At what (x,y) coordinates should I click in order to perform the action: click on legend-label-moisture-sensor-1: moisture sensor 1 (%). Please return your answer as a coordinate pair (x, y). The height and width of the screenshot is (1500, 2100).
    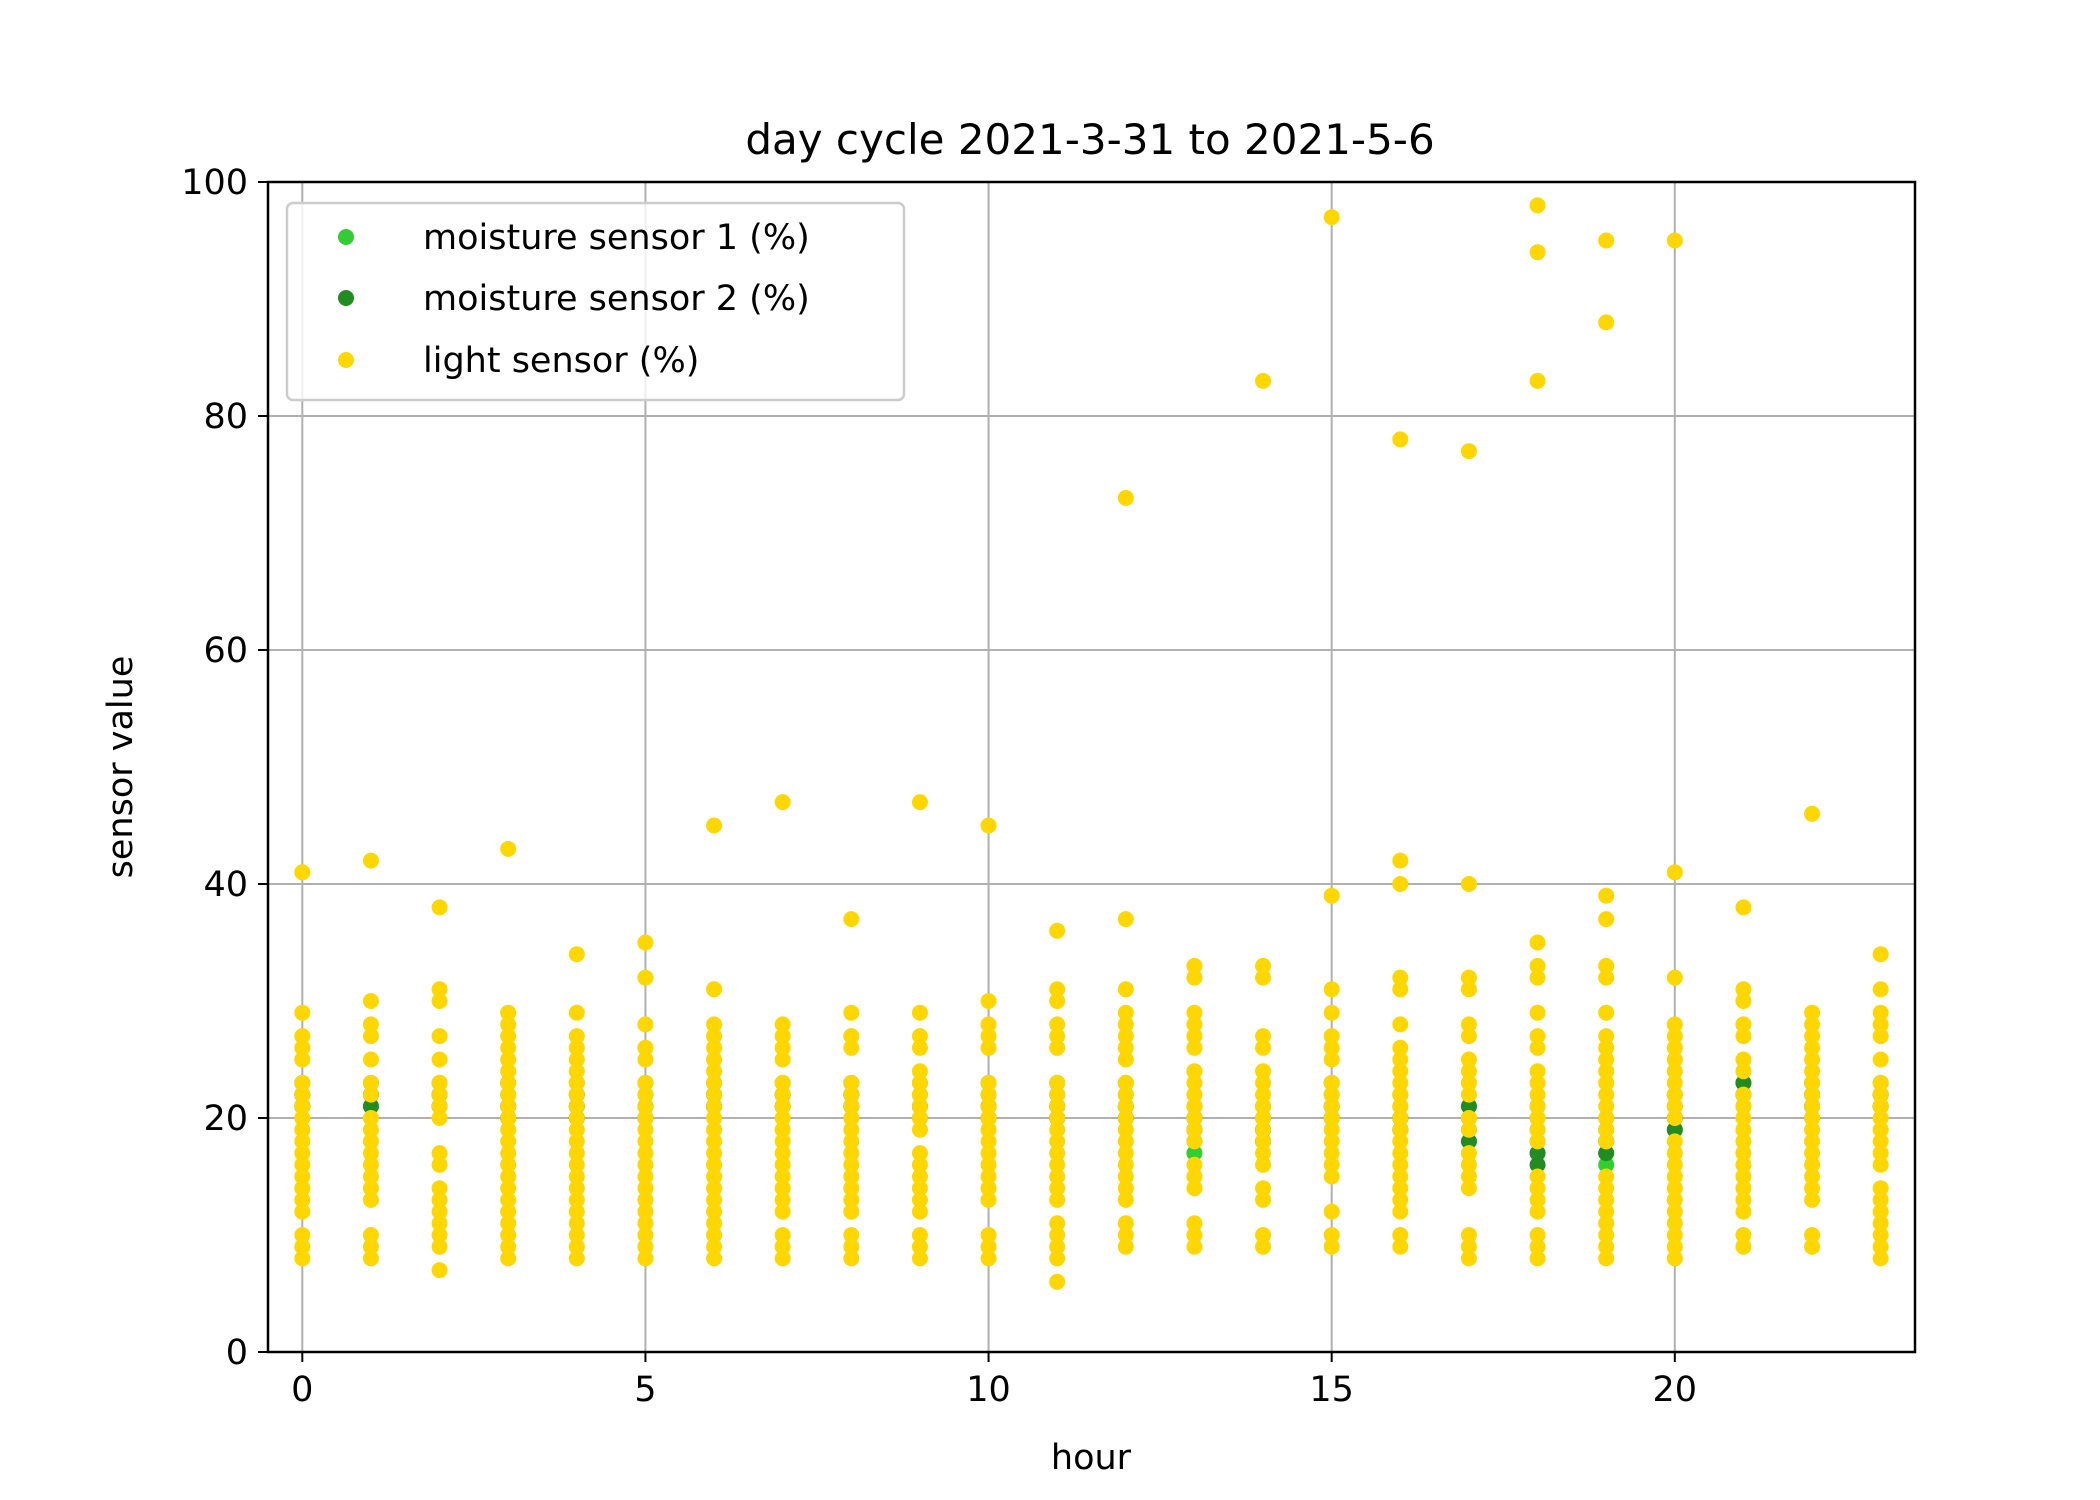
    Looking at the image, I should click on (616, 238).